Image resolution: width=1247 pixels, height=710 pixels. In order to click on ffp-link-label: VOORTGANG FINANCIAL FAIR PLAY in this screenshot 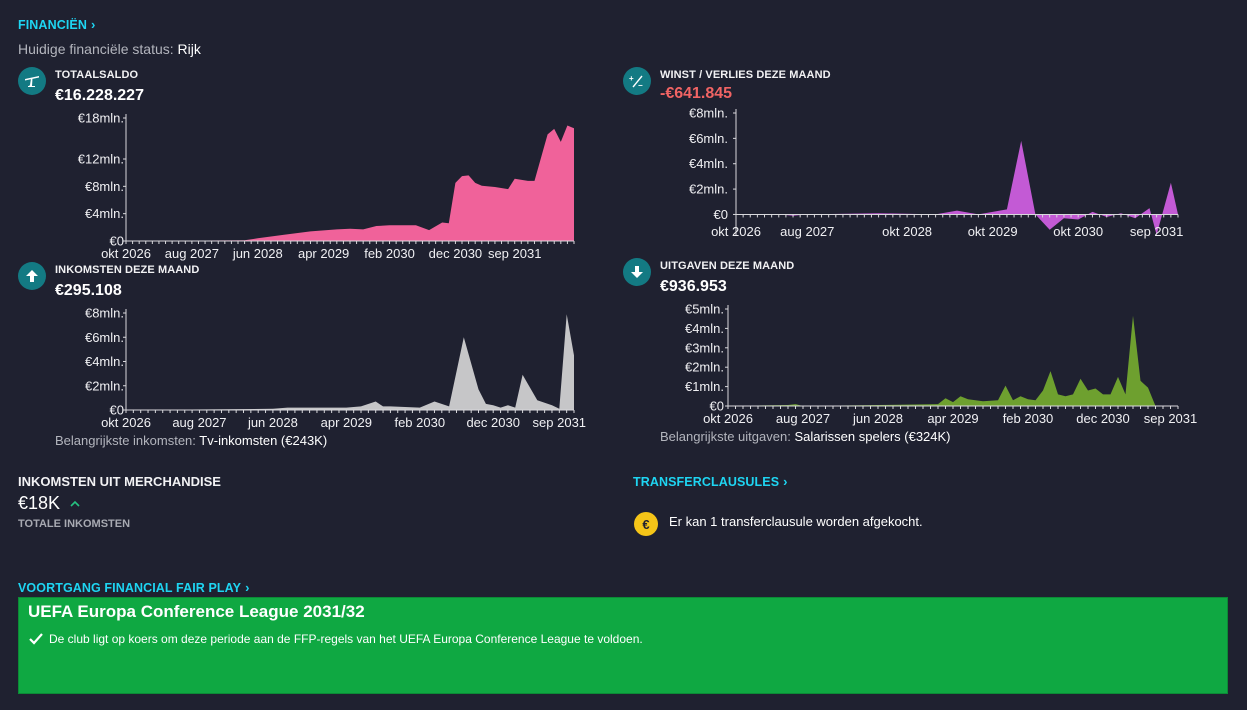, I will do `click(130, 587)`.